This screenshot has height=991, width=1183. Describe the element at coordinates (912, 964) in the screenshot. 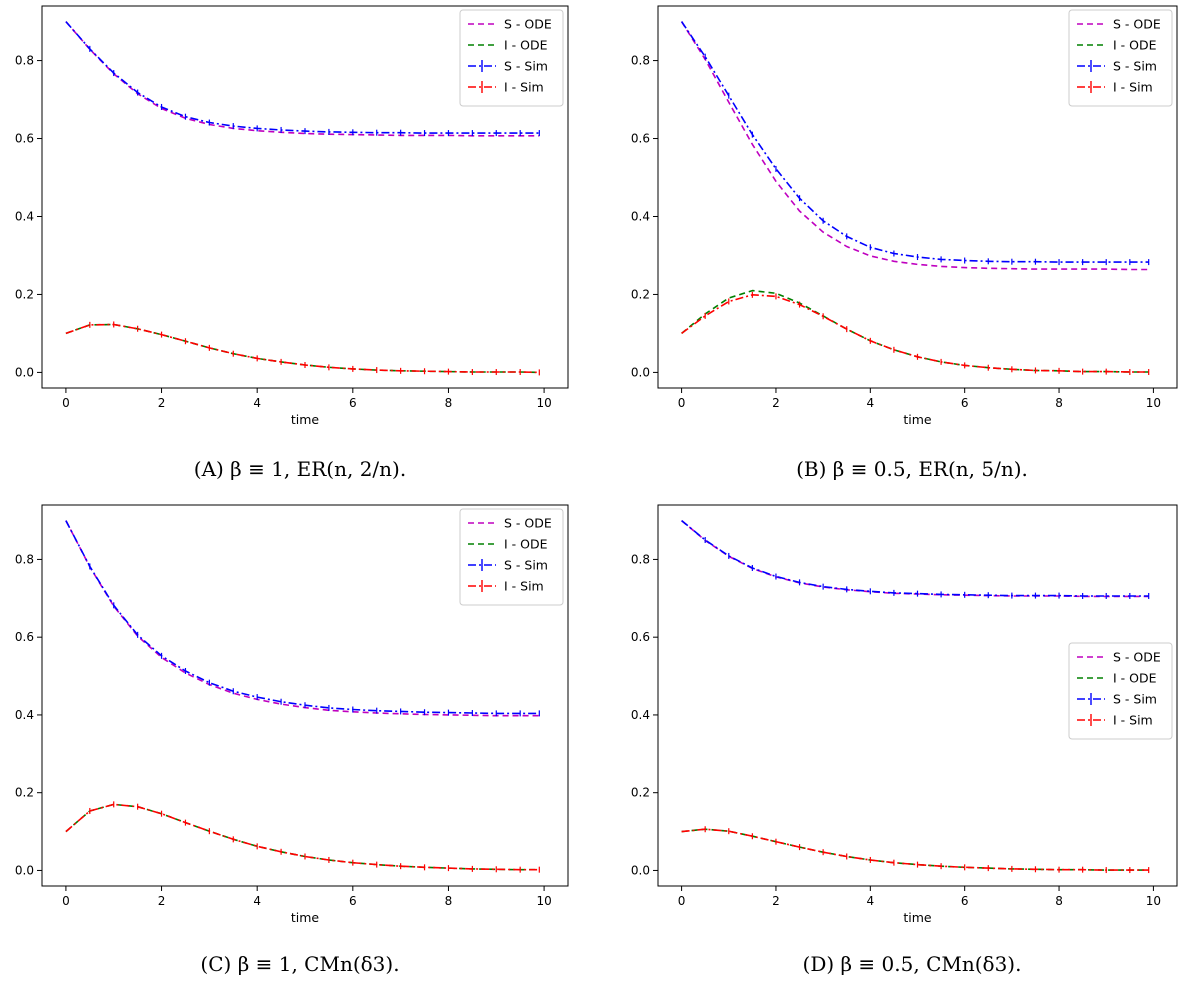

I see `panel-caption: (D) β ≡ 0.5, CMn(δ3).` at that location.